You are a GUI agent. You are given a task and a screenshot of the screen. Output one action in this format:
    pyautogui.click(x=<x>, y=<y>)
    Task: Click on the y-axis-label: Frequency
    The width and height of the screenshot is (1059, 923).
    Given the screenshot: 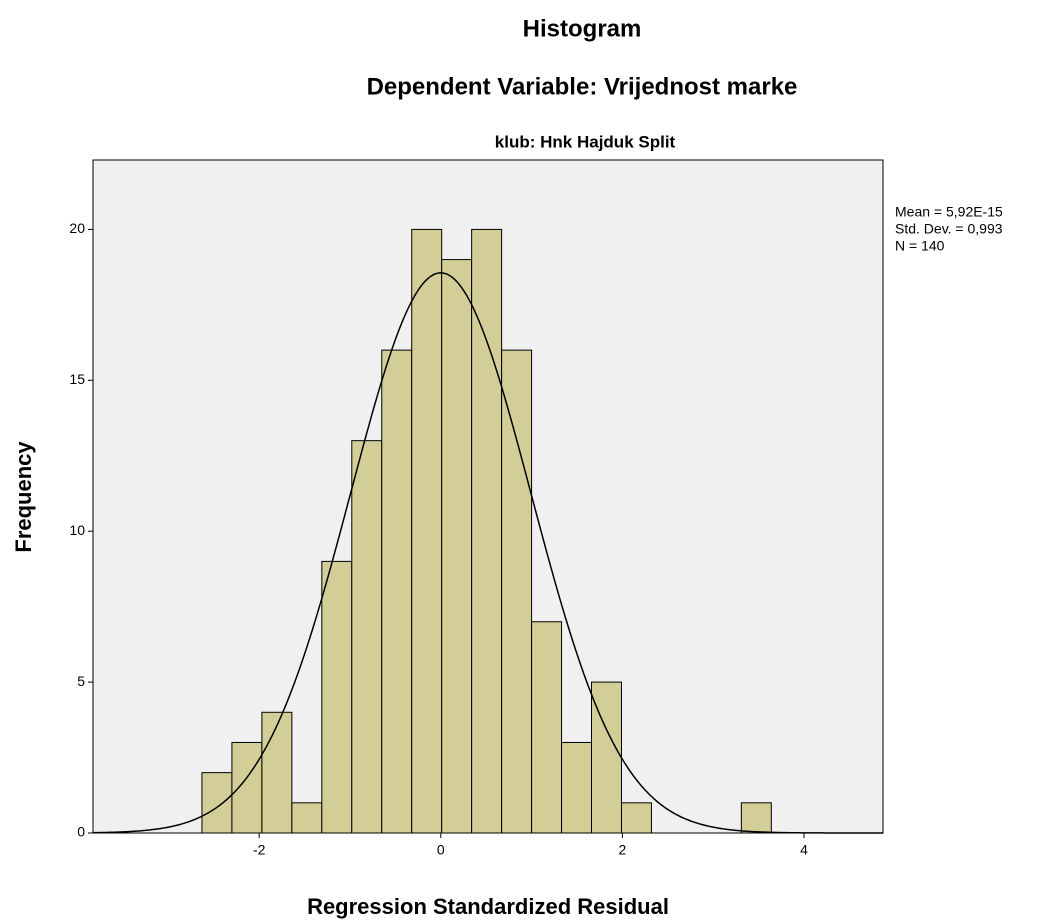 What is the action you would take?
    pyautogui.click(x=23, y=497)
    